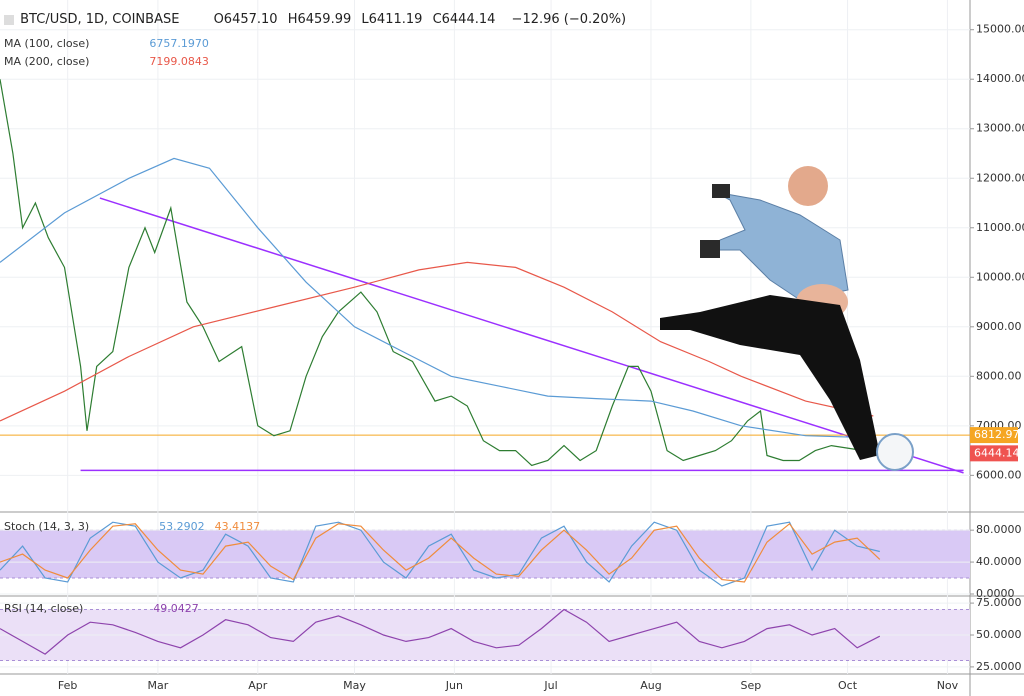 This screenshot has height=696, width=1024. I want to click on y-tick-label: 9000.00, so click(999, 326).